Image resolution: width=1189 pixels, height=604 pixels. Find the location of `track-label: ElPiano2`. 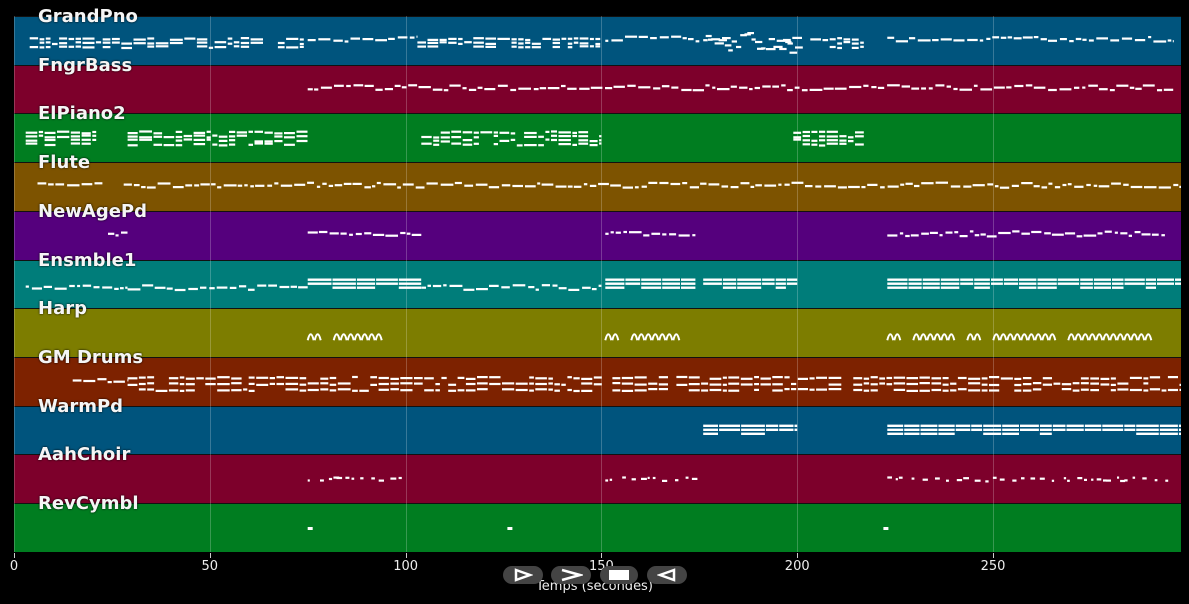

track-label: ElPiano2 is located at coordinates (82, 114).